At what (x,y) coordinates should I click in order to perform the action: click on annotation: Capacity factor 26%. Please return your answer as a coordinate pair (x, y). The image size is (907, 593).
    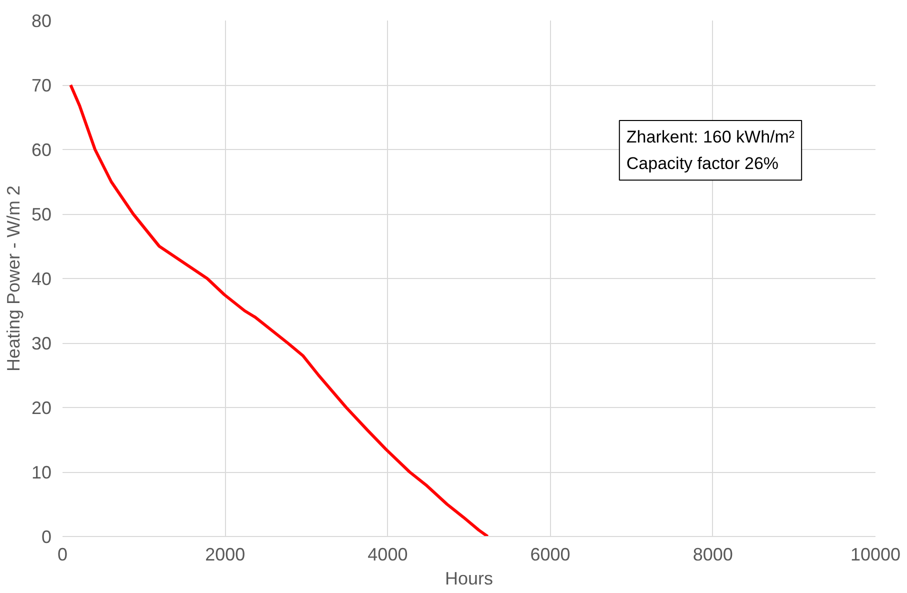
    Looking at the image, I should click on (702, 164).